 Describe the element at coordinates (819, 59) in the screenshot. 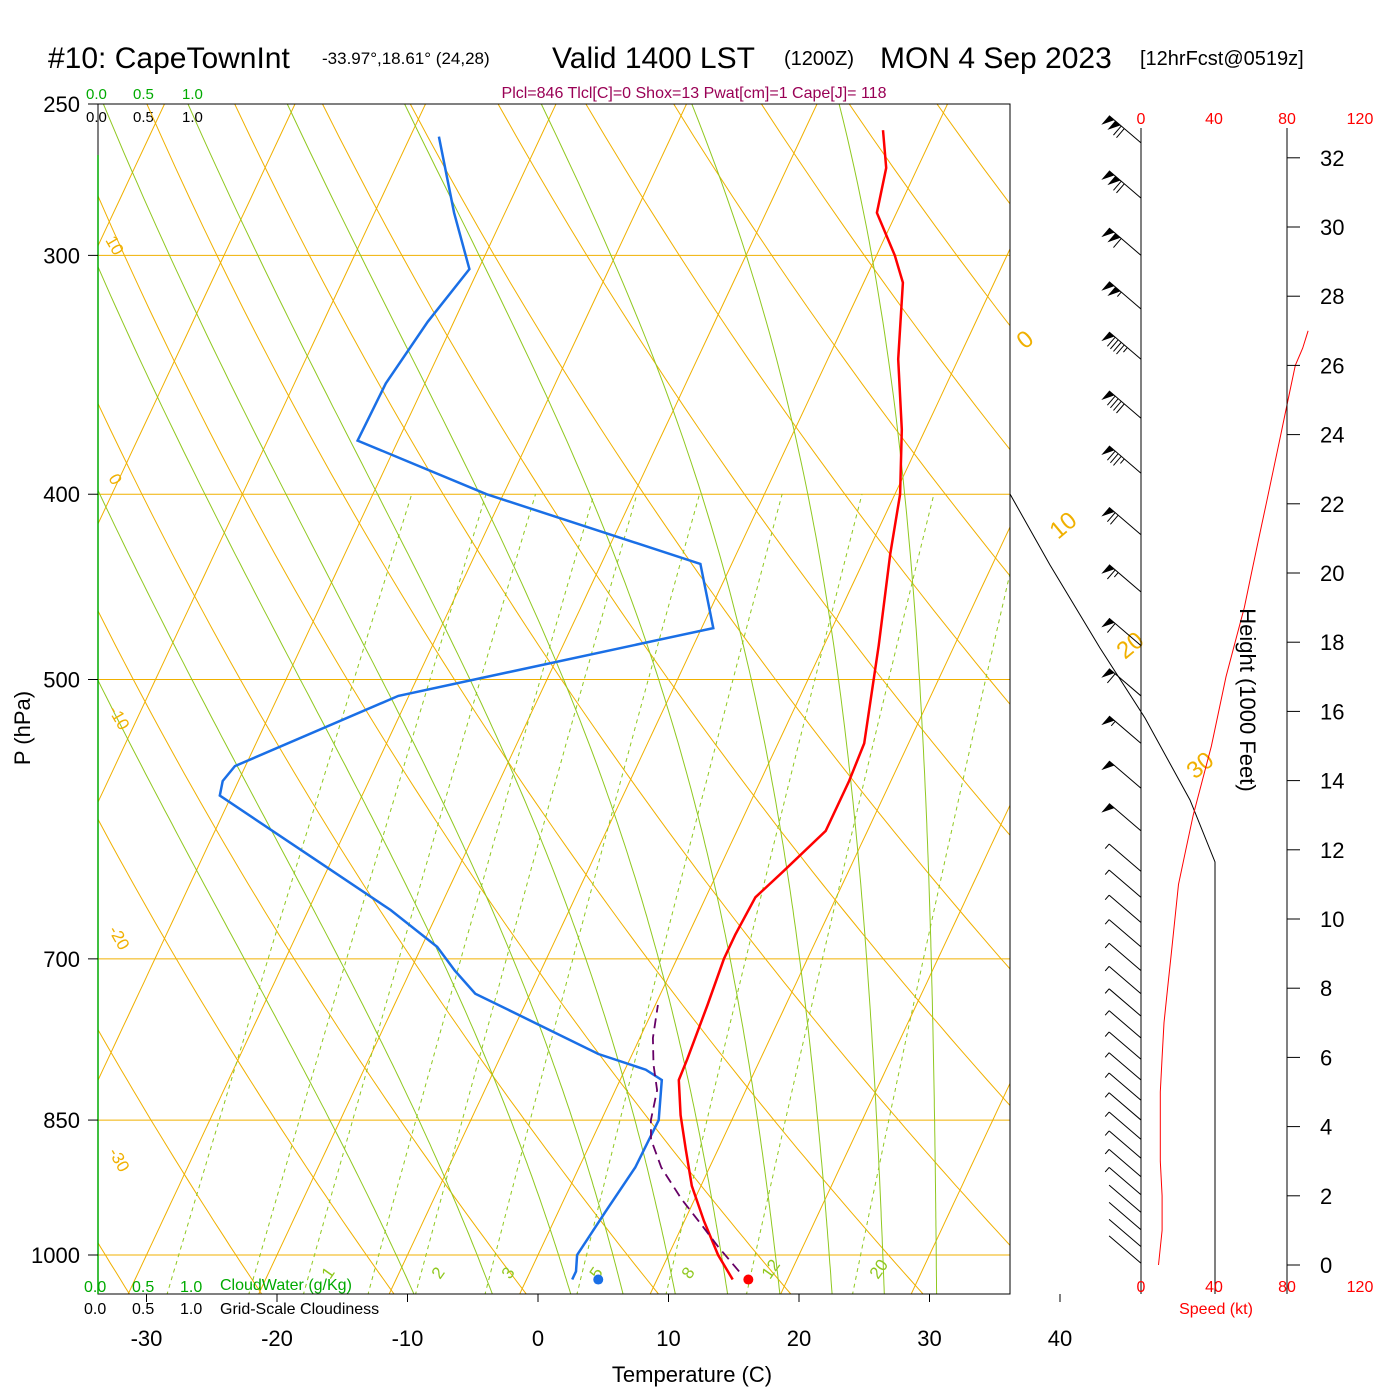

I see `zulu-time: (1200Z)` at that location.